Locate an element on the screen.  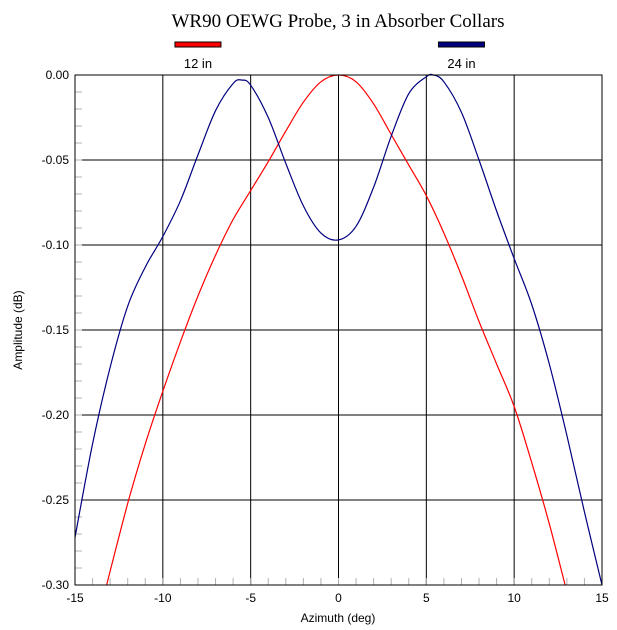
x-tick-label: -10 is located at coordinates (163, 598).